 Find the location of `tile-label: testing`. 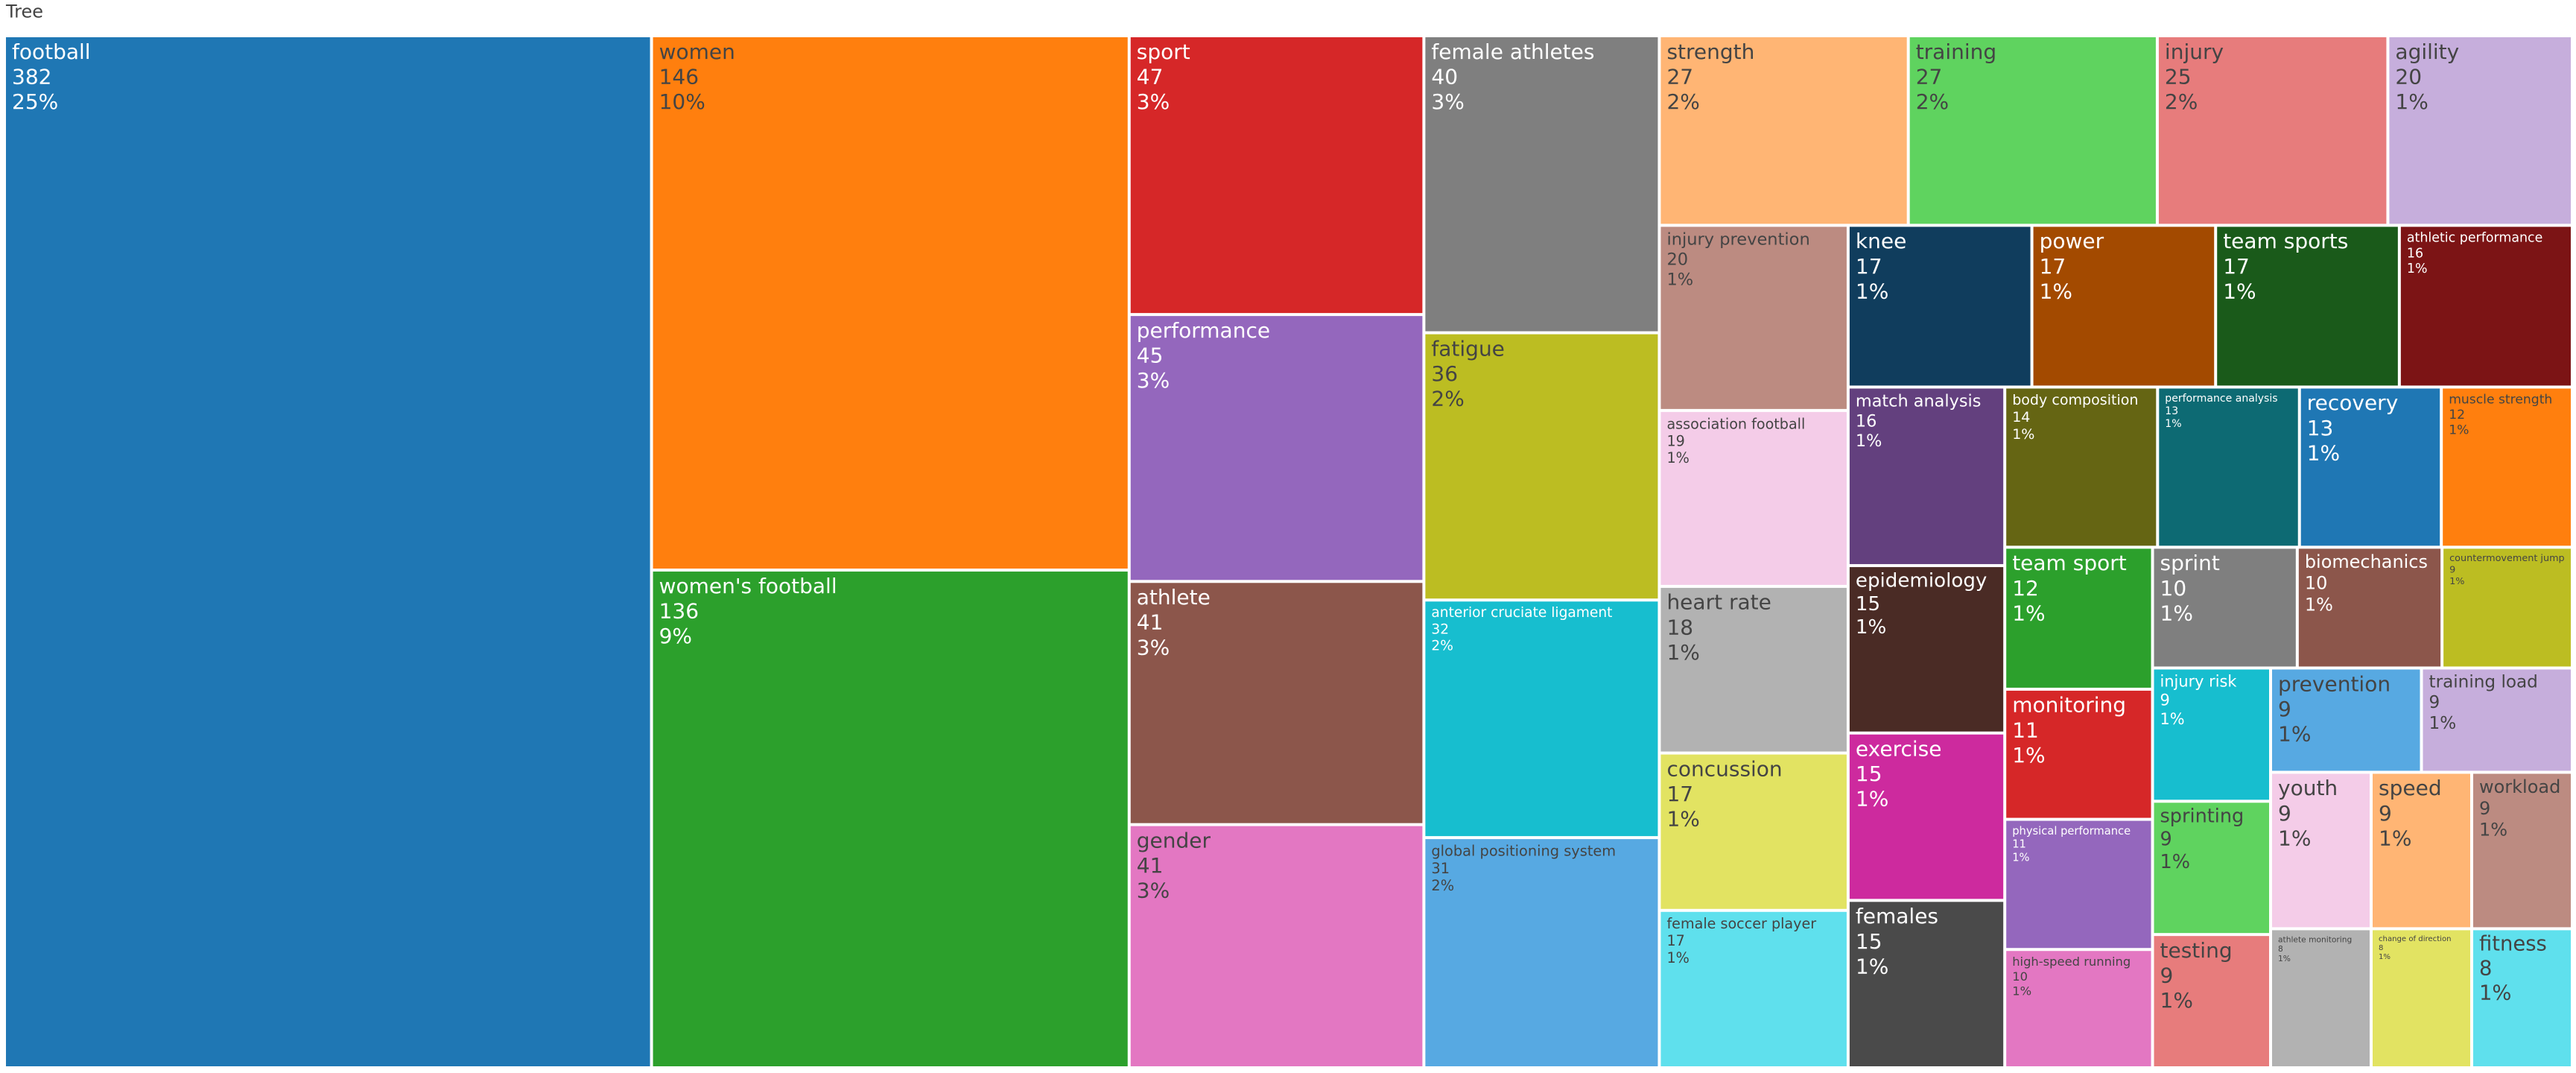

tile-label: testing is located at coordinates (2196, 950).